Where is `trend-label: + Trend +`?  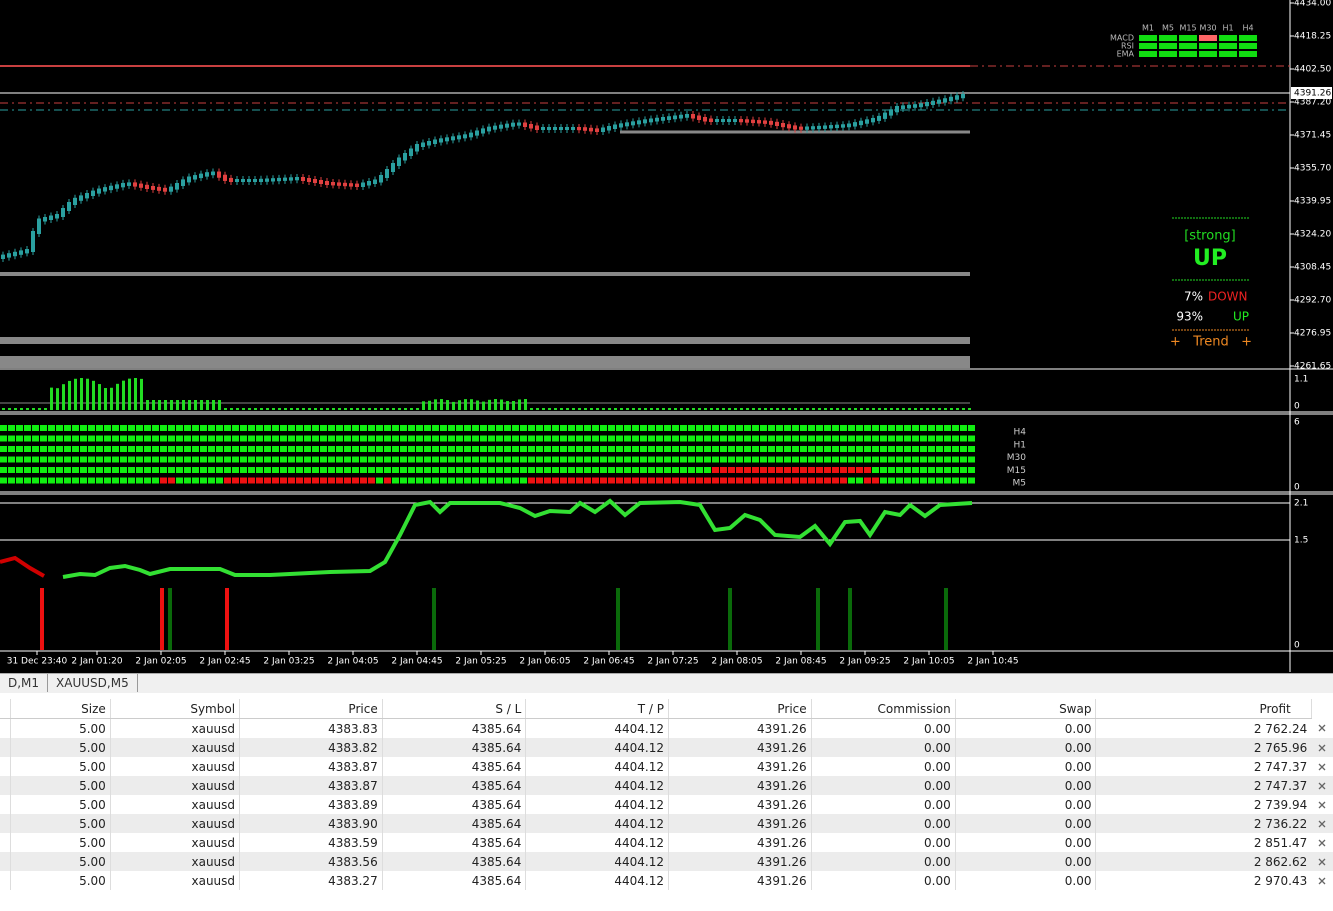
trend-label: + Trend + is located at coordinates (1211, 342).